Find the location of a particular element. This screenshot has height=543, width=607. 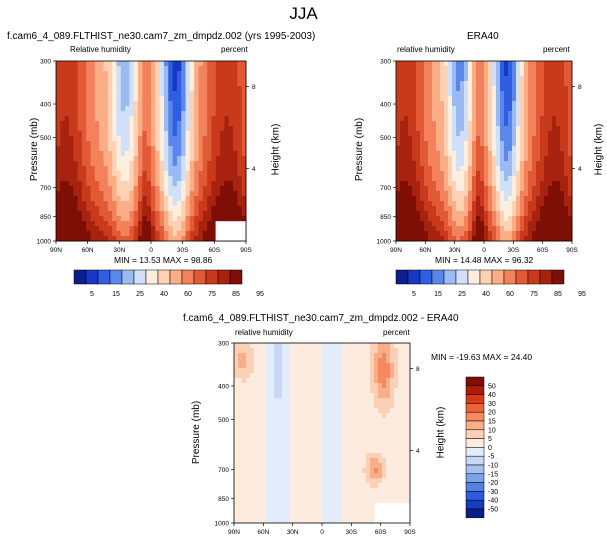

panel-model-y-axis-title: Pressure (mb) is located at coordinates (35, 149).